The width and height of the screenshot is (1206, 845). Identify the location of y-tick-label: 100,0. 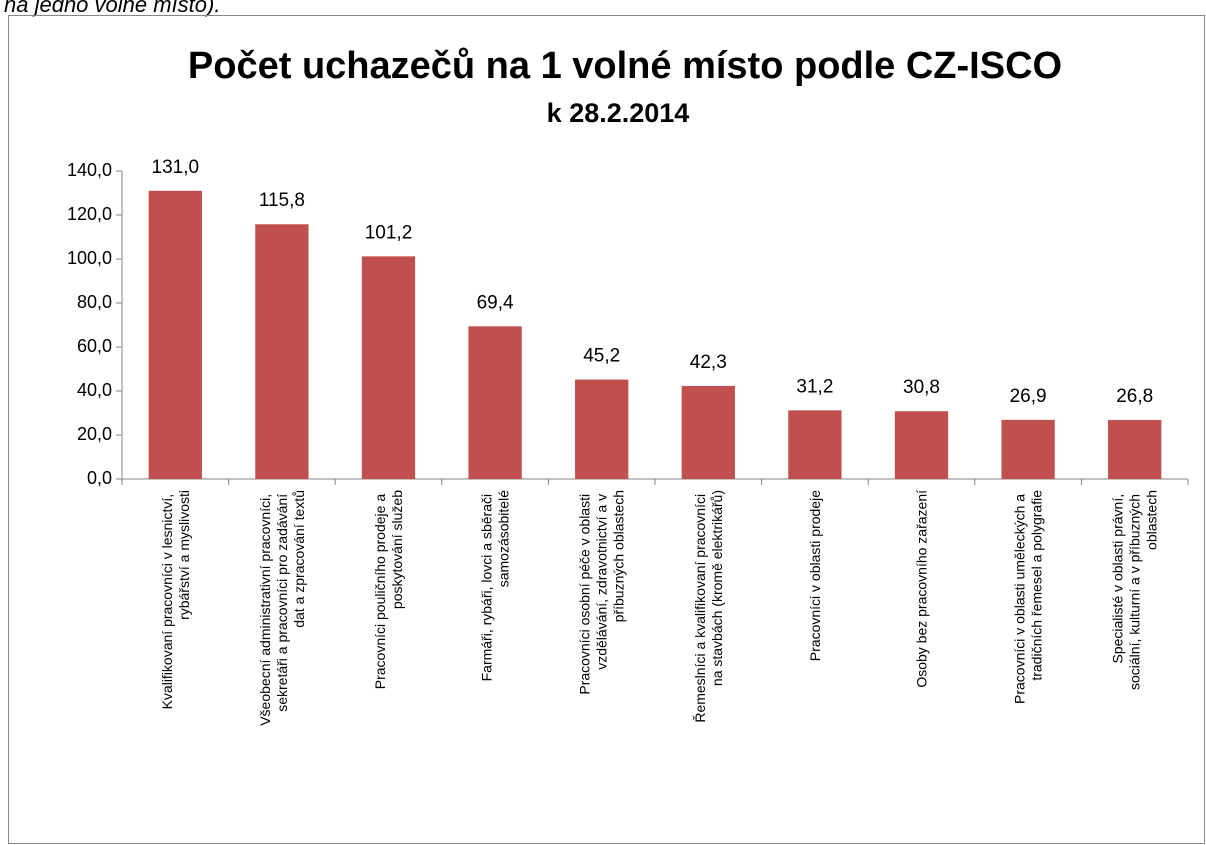
(89, 258).